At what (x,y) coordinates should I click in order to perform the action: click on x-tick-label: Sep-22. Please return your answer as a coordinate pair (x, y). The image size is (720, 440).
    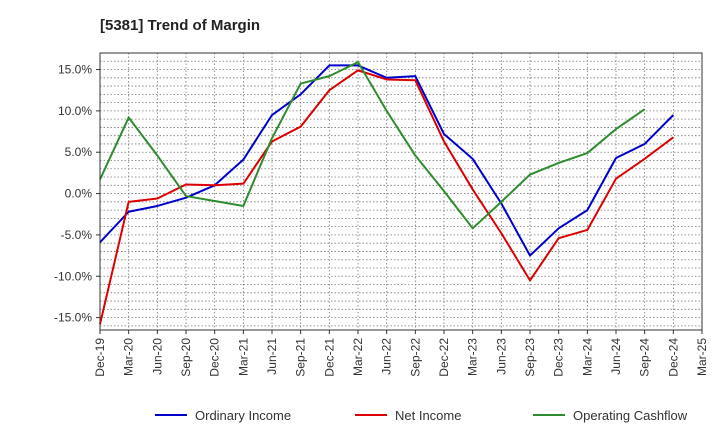
    Looking at the image, I should click on (415, 357).